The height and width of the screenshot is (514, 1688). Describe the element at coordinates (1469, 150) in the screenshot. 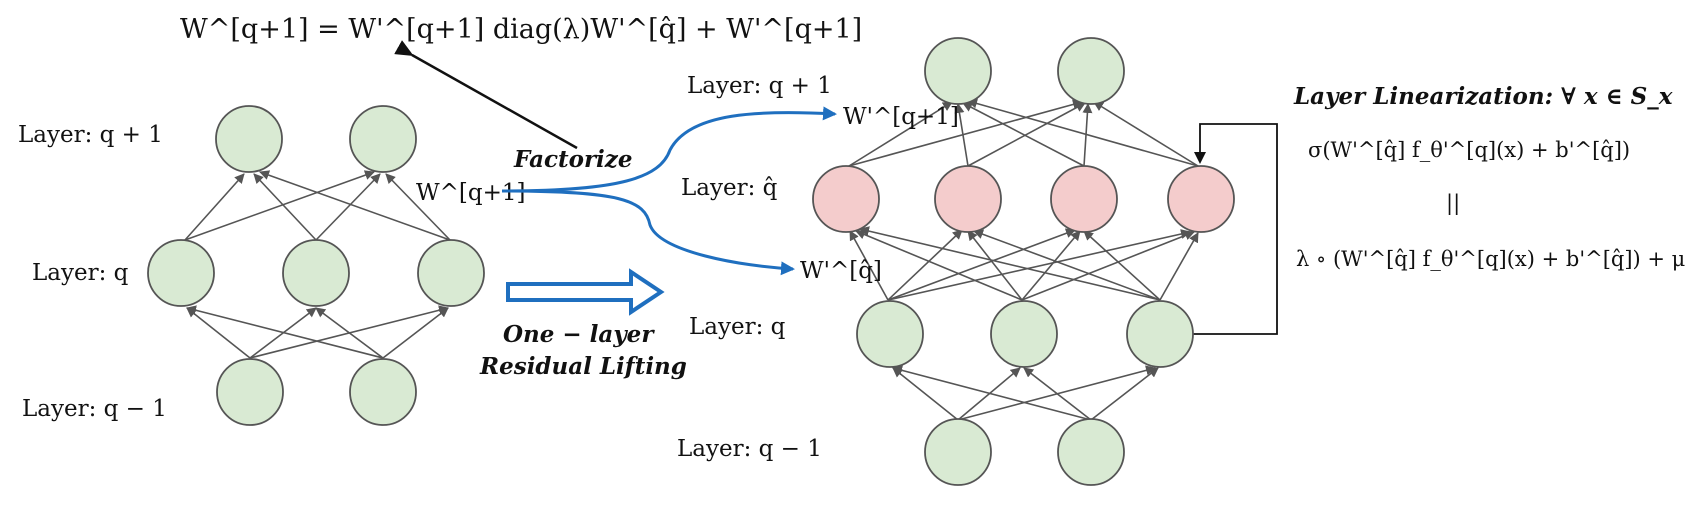

I see `linearization-line1: σ(W'^[q̂] f_θ'^[q](x) + b'^[q̂])` at that location.